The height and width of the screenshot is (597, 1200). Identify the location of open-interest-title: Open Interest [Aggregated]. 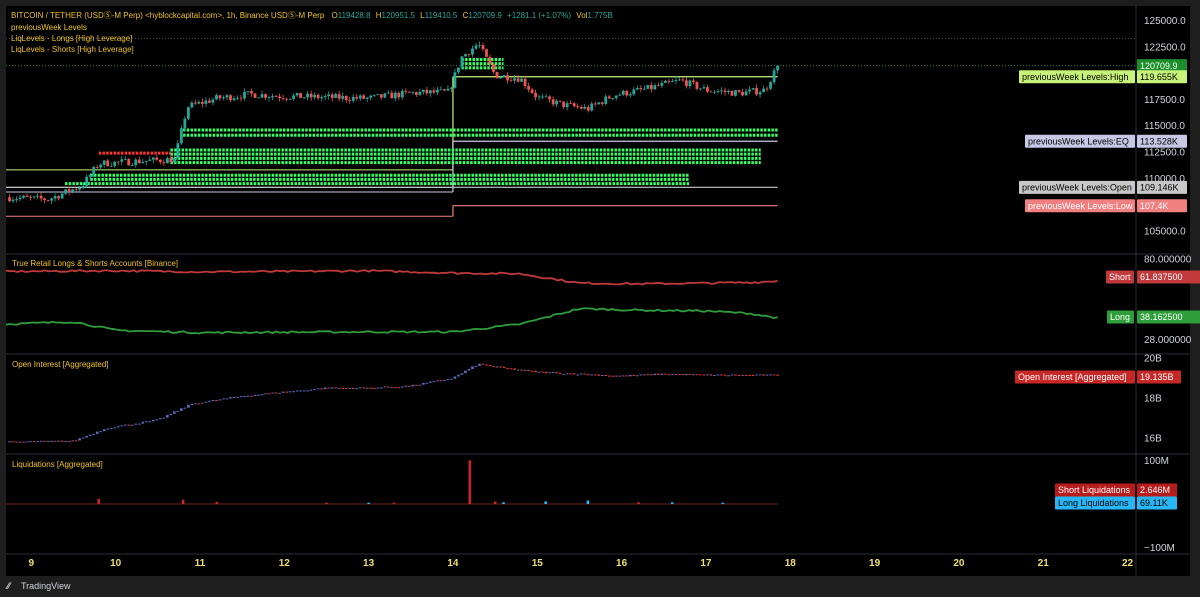
(60, 364).